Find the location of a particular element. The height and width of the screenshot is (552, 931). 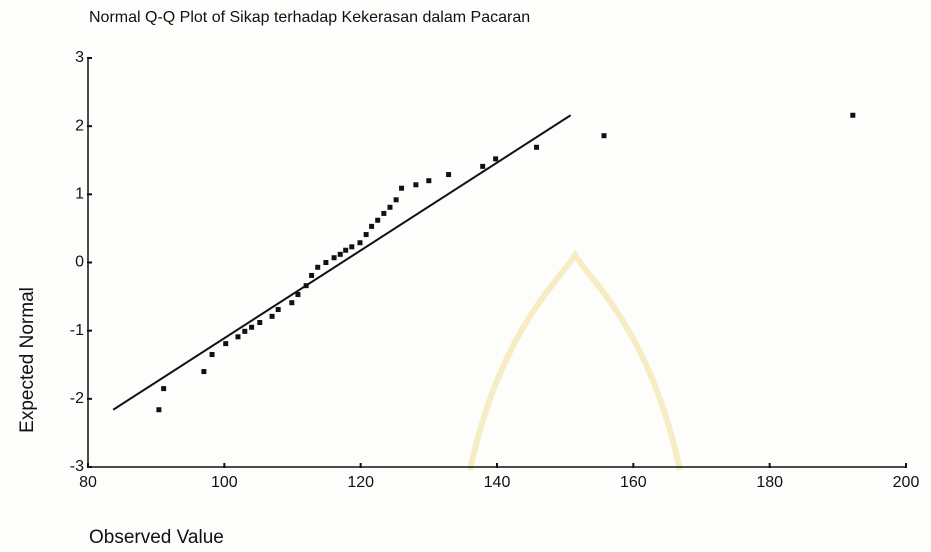

y-tick-label: -3 is located at coordinates (77, 466).